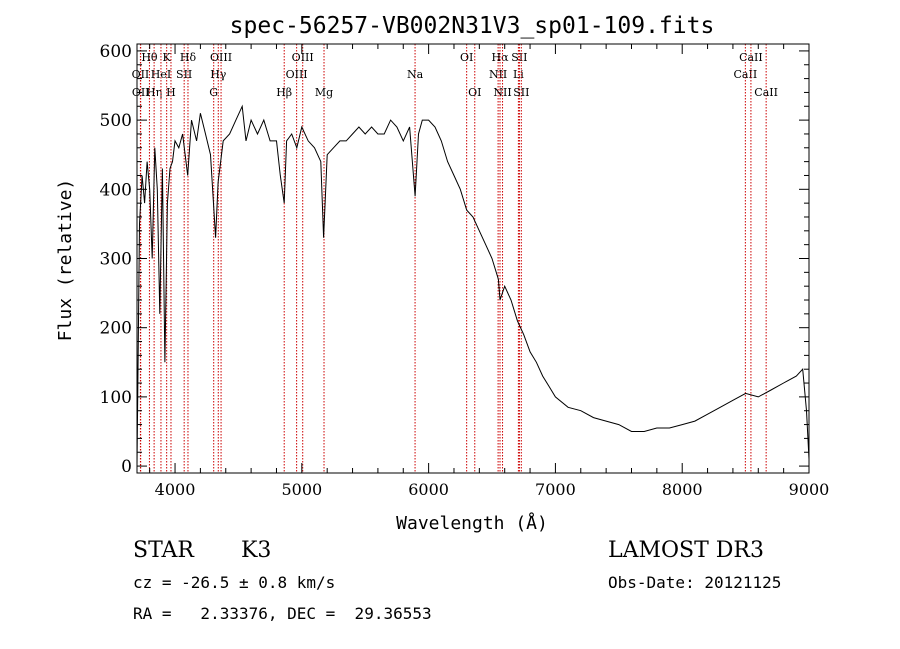  Describe the element at coordinates (682, 489) in the screenshot. I see `x-tick-label-4: 8000` at that location.